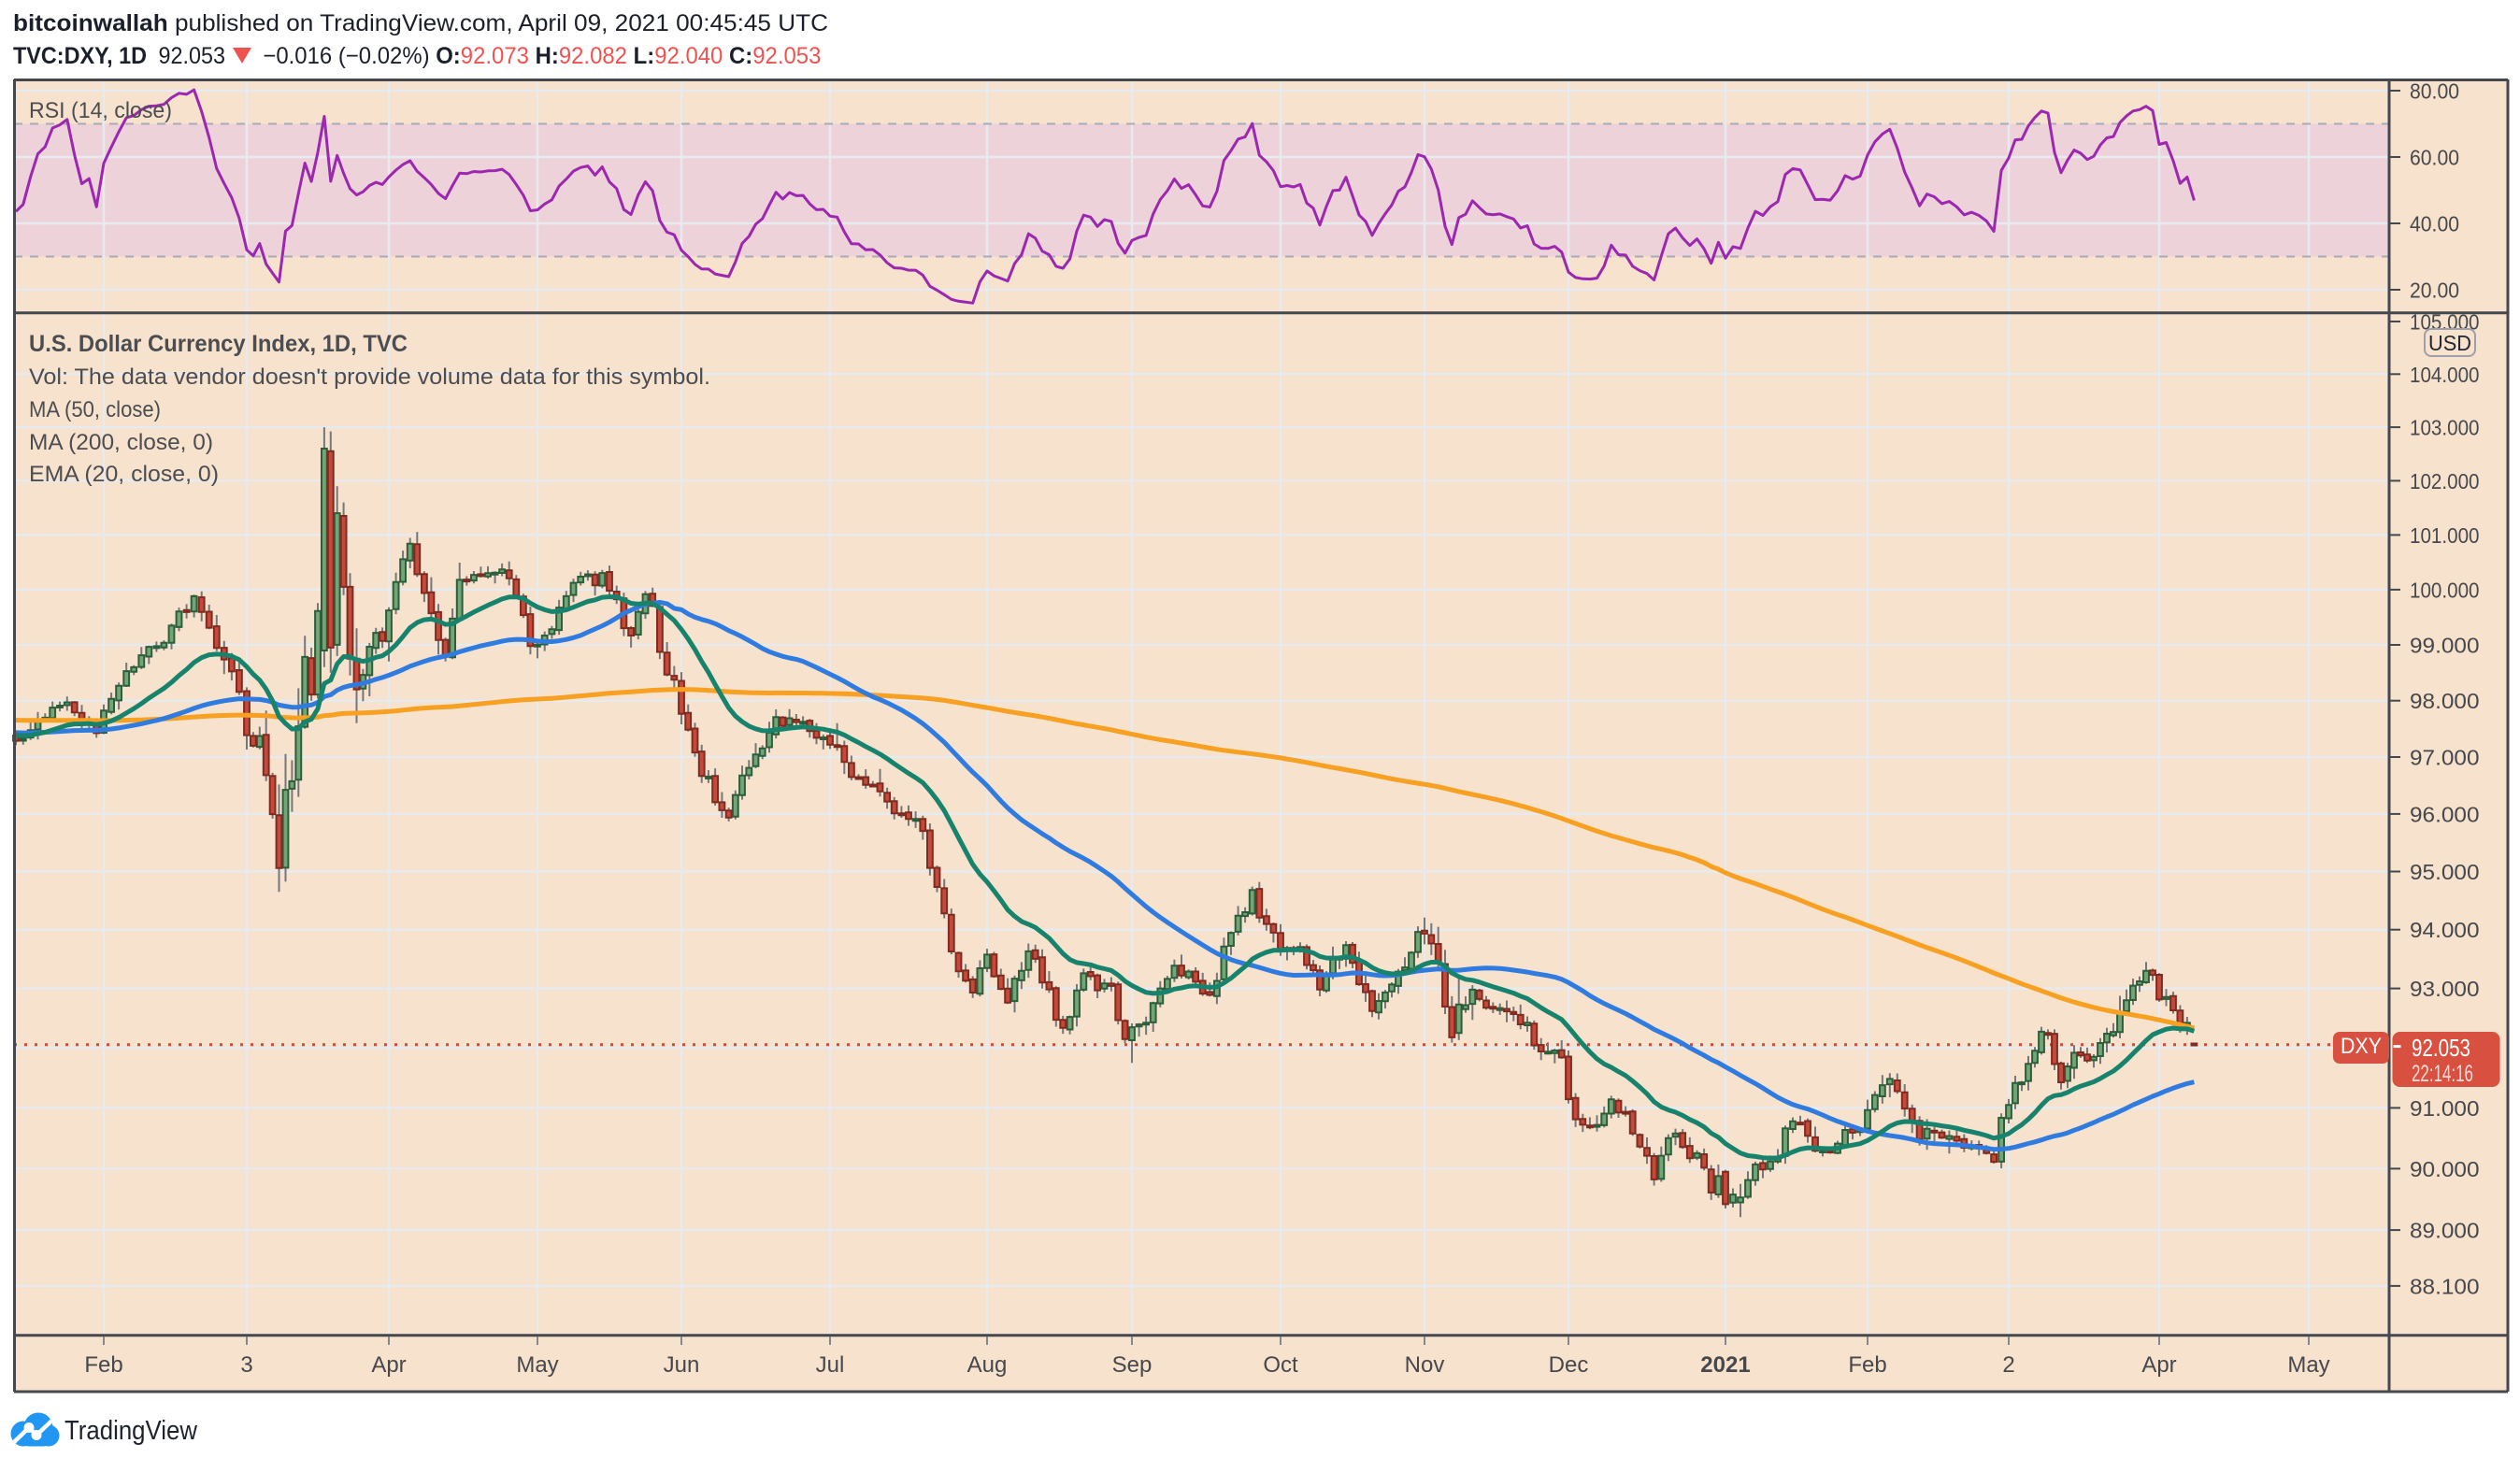 This screenshot has width=2520, height=1458. Describe the element at coordinates (131, 1431) in the screenshot. I see `svg-text: TradingView` at that location.